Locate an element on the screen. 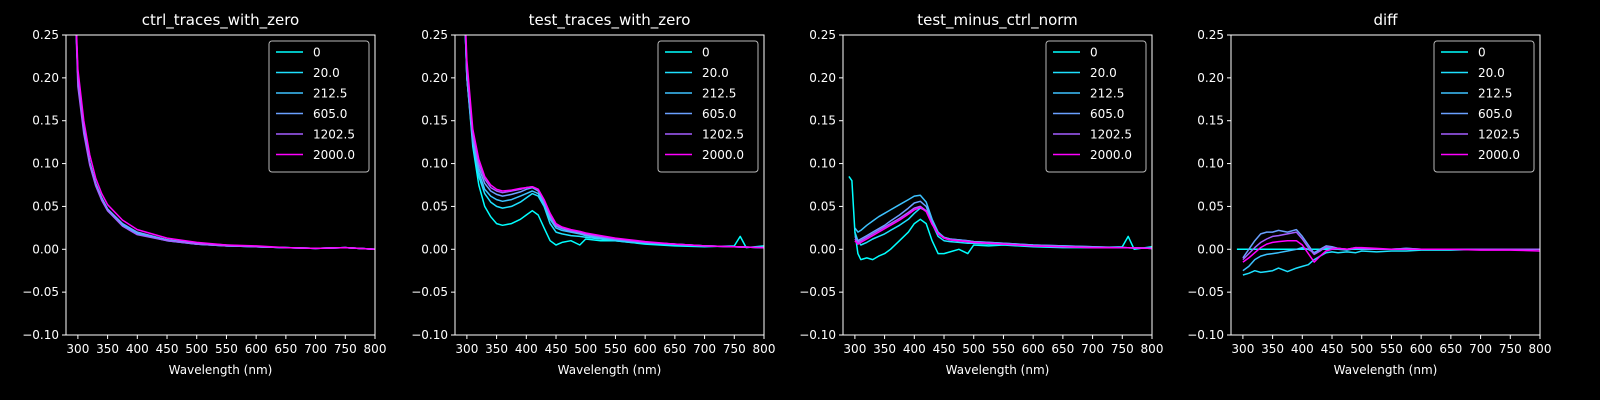  x-tick-label: 700 is located at coordinates (1092, 349).